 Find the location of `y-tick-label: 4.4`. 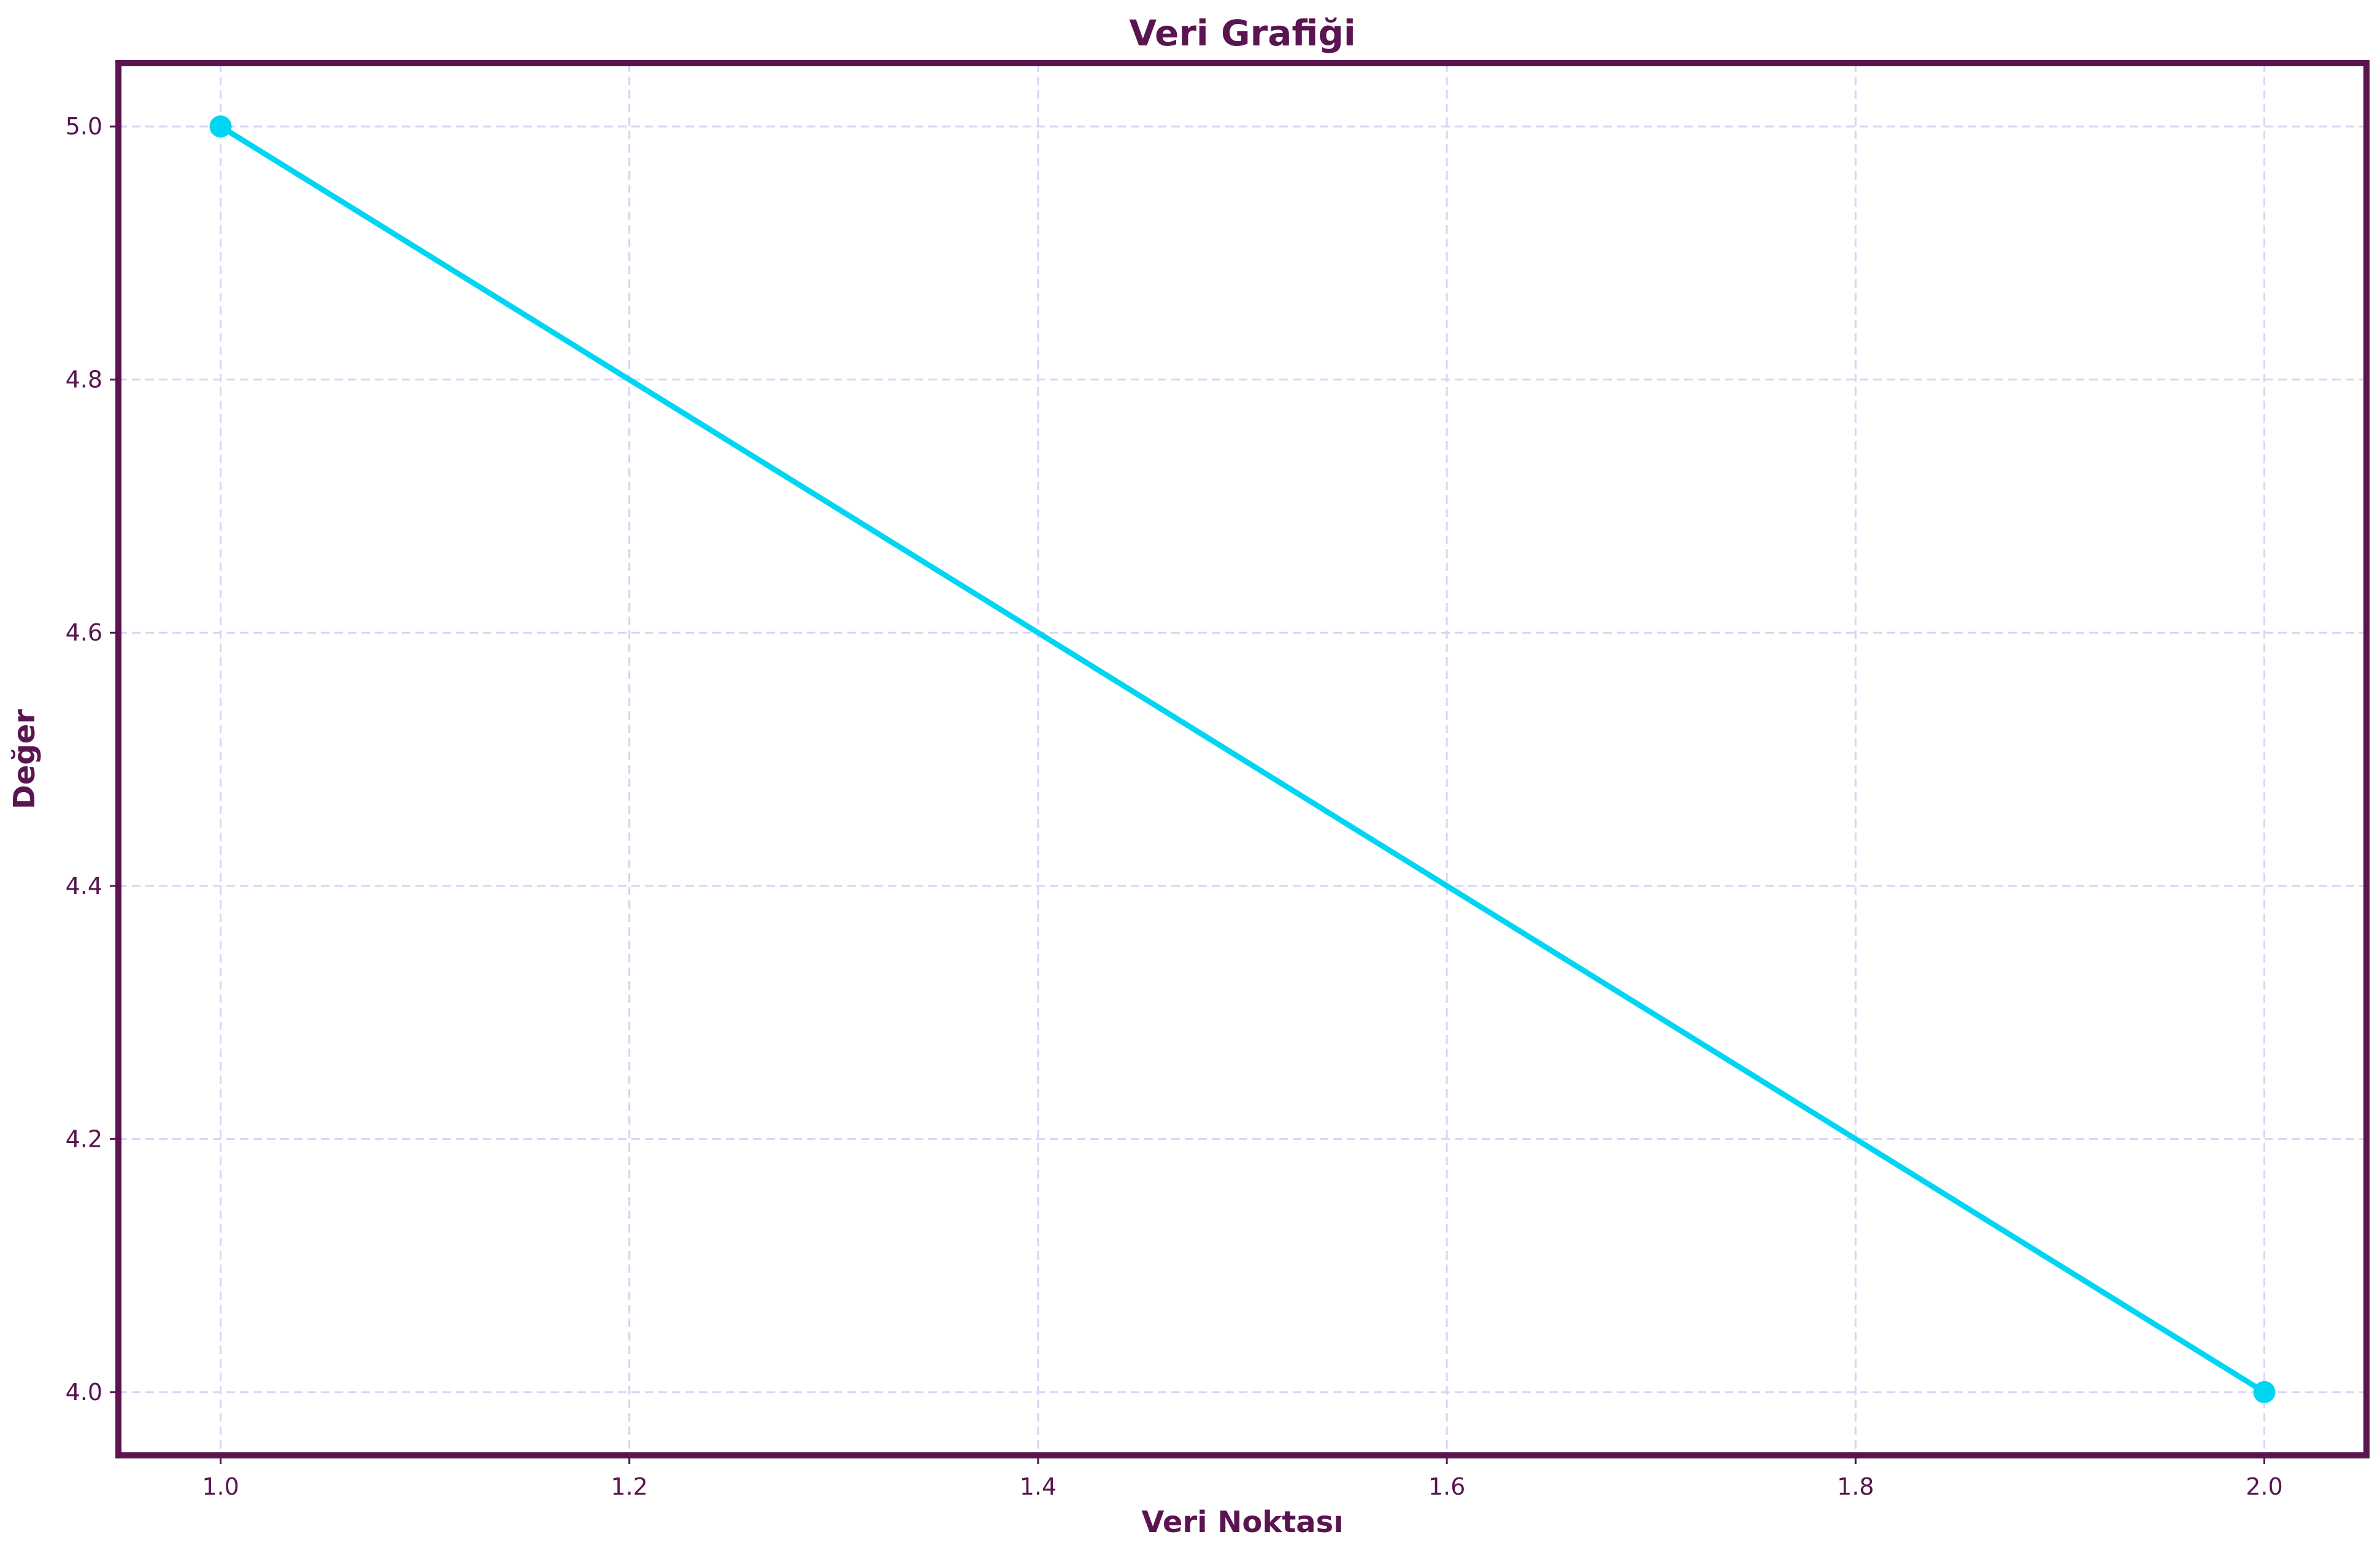

y-tick-label: 4.4 is located at coordinates (84, 885).